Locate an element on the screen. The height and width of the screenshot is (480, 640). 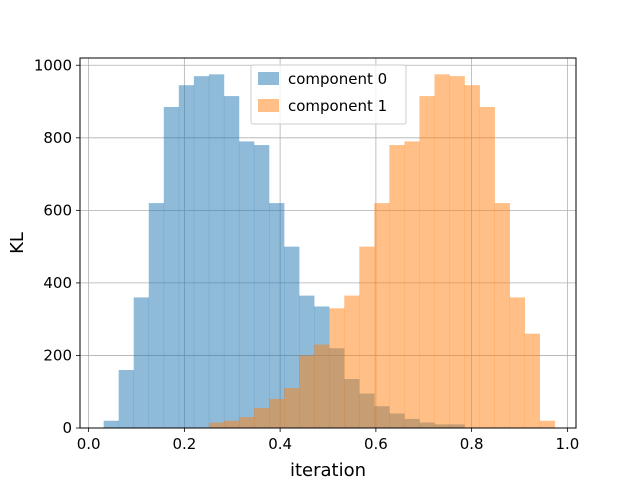
legend-box is located at coordinates (328, 94).